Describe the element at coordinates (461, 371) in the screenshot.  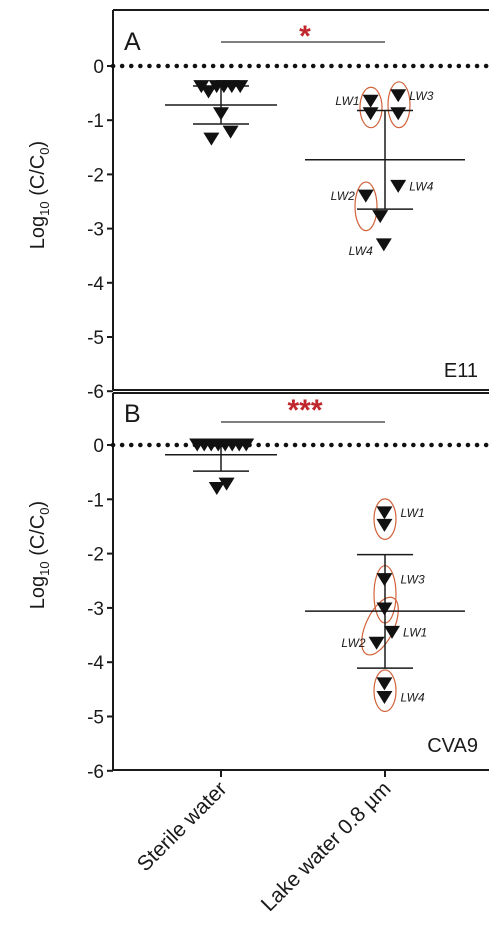
I see `virus-label-e11: E11` at that location.